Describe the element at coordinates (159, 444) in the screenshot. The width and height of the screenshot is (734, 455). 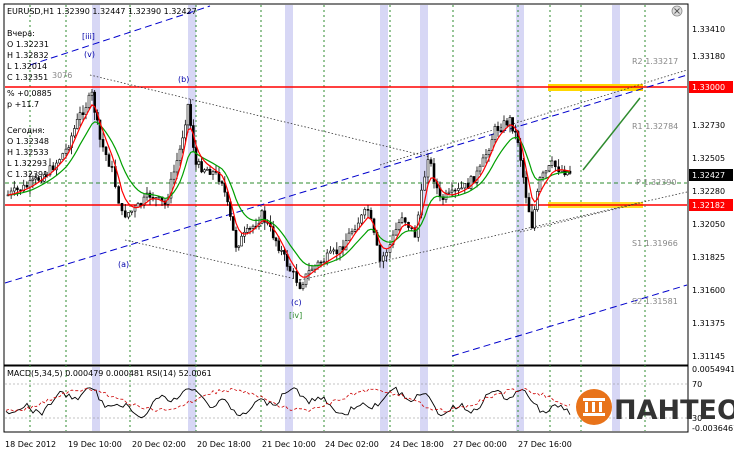
I see `time-label-3: 20 Dec 02:00` at that location.